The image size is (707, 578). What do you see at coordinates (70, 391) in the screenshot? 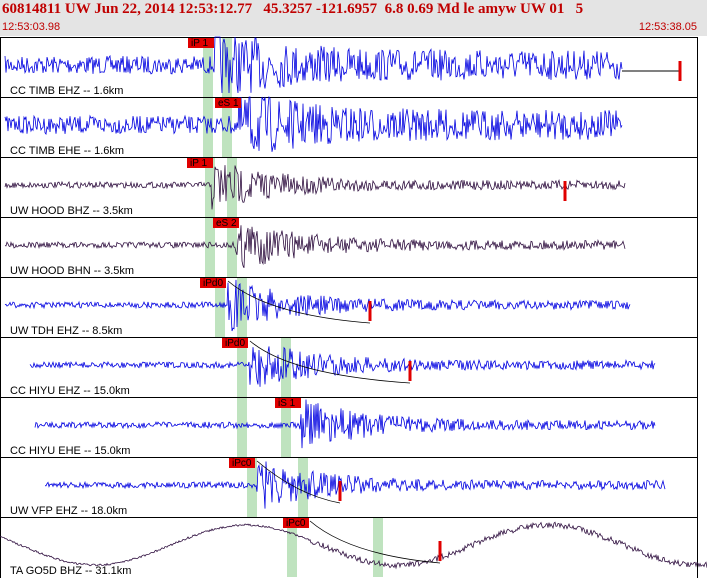
I see `trace-label: CC HIYU EHZ -- 15.0km` at bounding box center [70, 391].